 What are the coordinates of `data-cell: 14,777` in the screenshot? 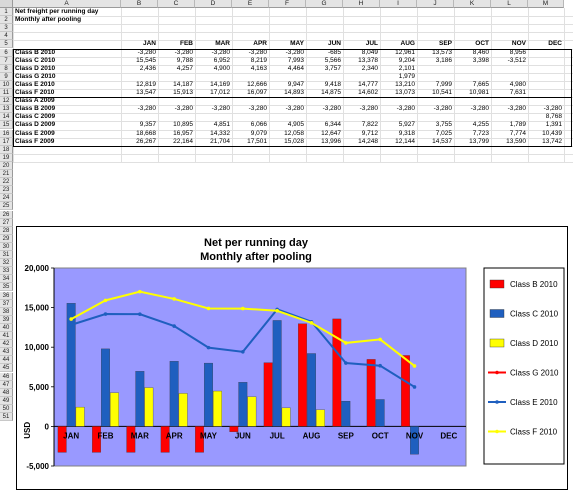 It's located at (368, 84).